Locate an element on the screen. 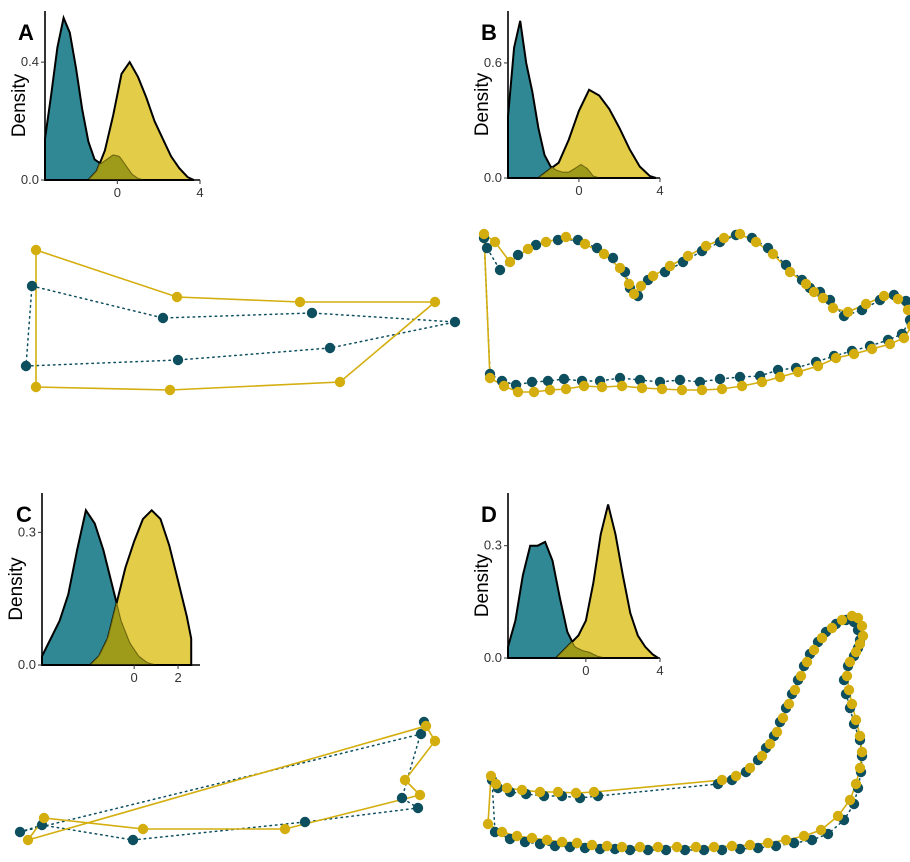 This screenshot has width=910, height=862. y-axis-title: Density is located at coordinates (482, 104).